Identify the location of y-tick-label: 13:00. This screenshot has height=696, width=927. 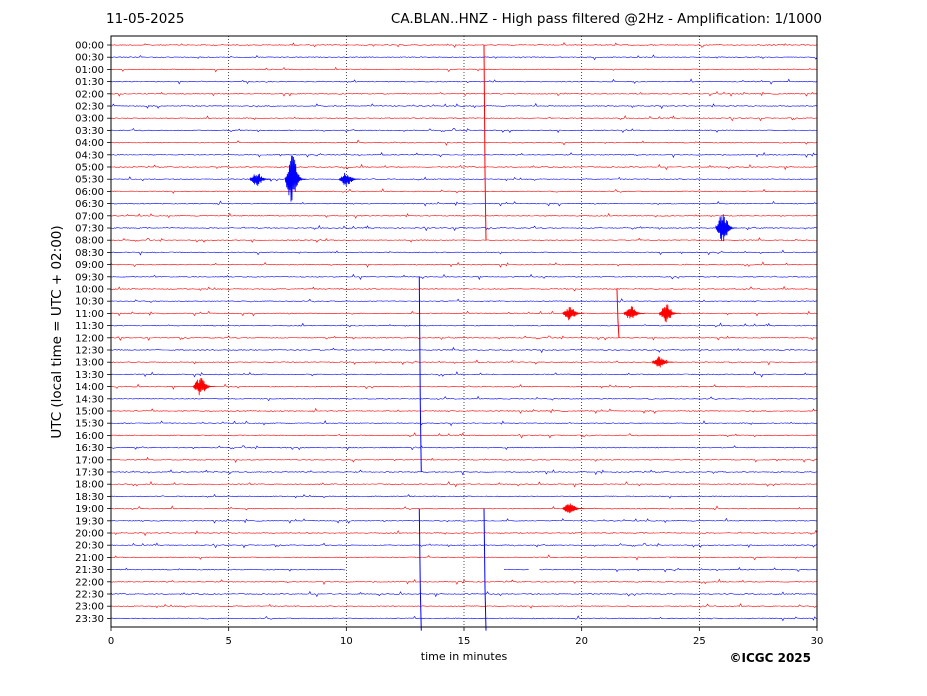
(89, 363).